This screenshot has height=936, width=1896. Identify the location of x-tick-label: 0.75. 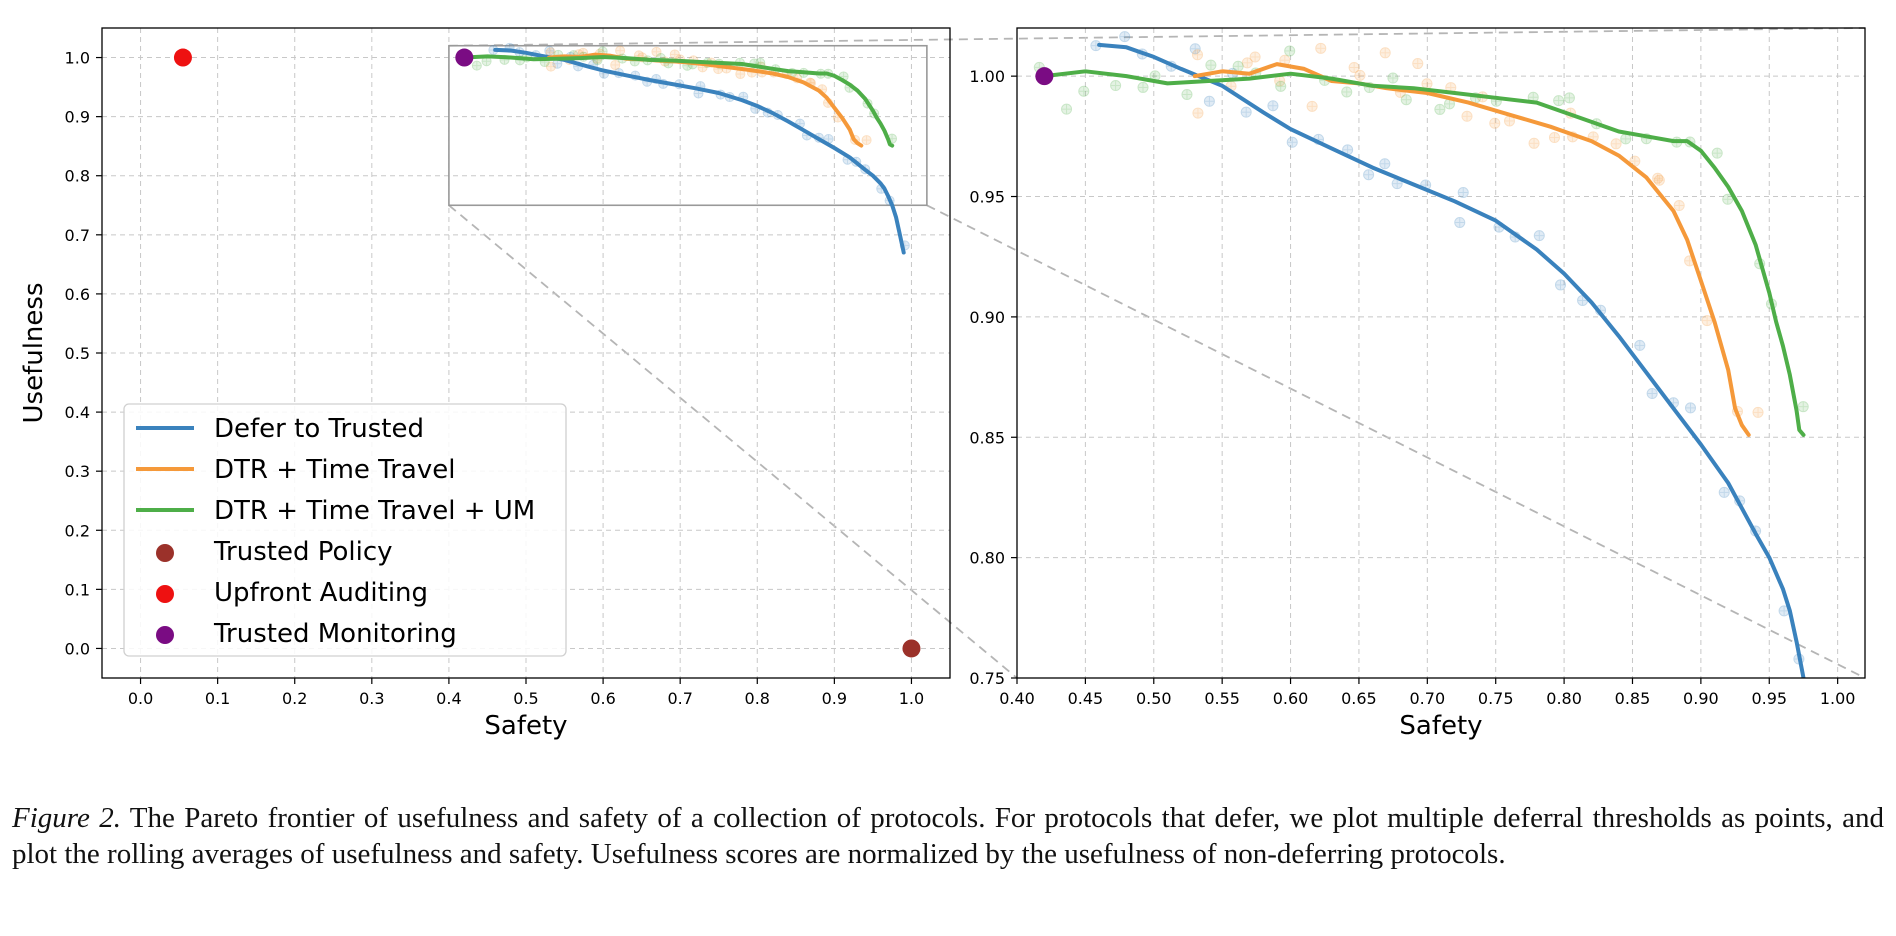
(1496, 698).